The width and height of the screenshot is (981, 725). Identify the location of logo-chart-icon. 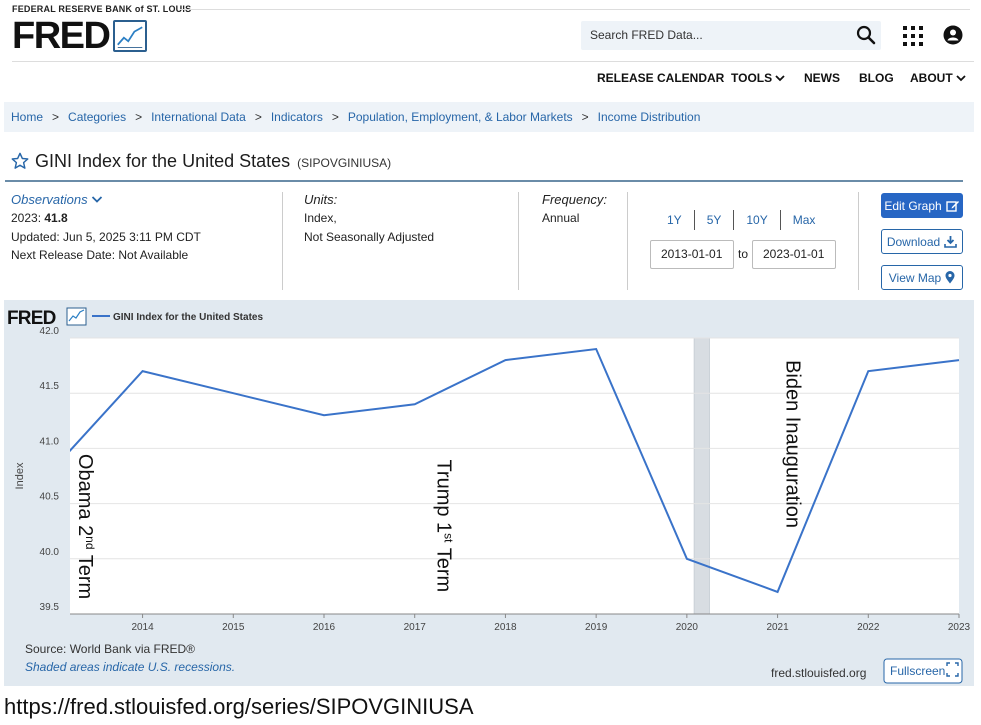
(130, 36).